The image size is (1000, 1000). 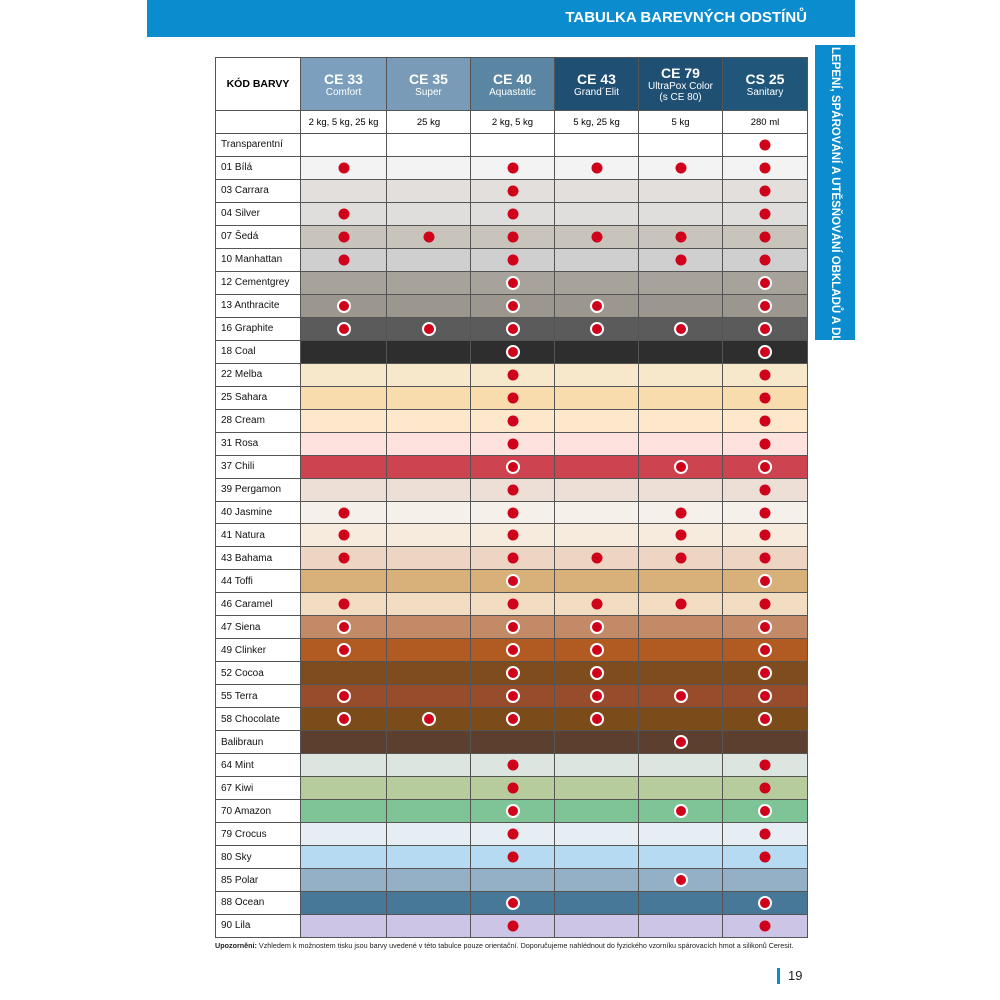 I want to click on row-label: 67 Kiwi, so click(x=258, y=789).